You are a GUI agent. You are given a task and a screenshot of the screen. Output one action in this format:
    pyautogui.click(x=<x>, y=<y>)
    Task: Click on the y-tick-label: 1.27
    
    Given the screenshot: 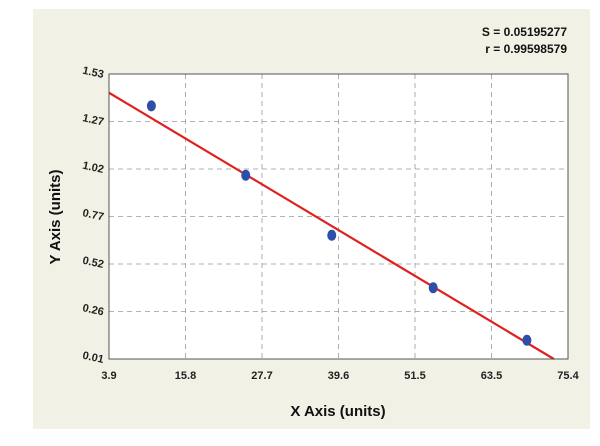 What is the action you would take?
    pyautogui.click(x=92, y=120)
    